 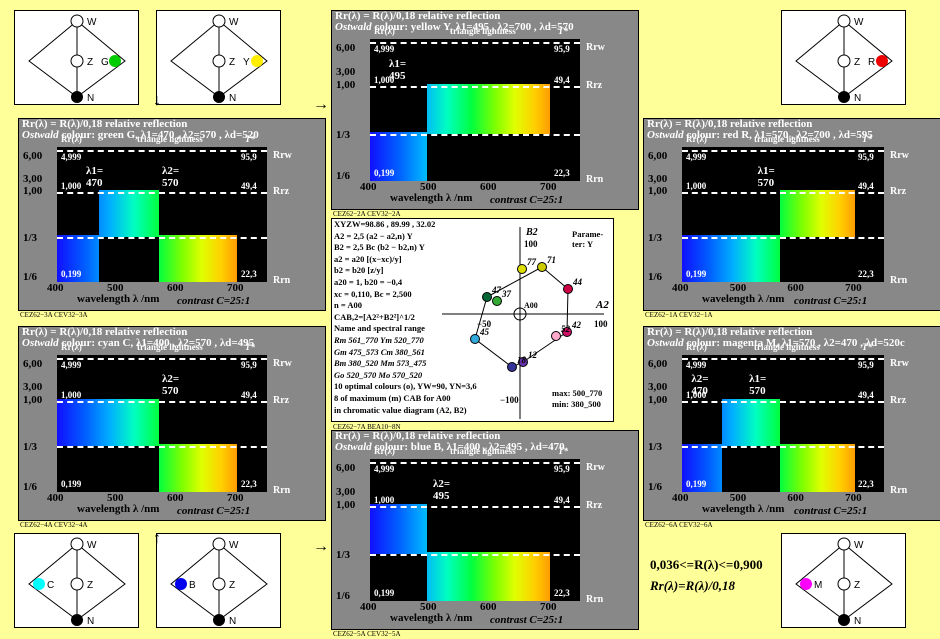 What do you see at coordinates (531, 305) in the screenshot?
I see `svg-text: A00` at bounding box center [531, 305].